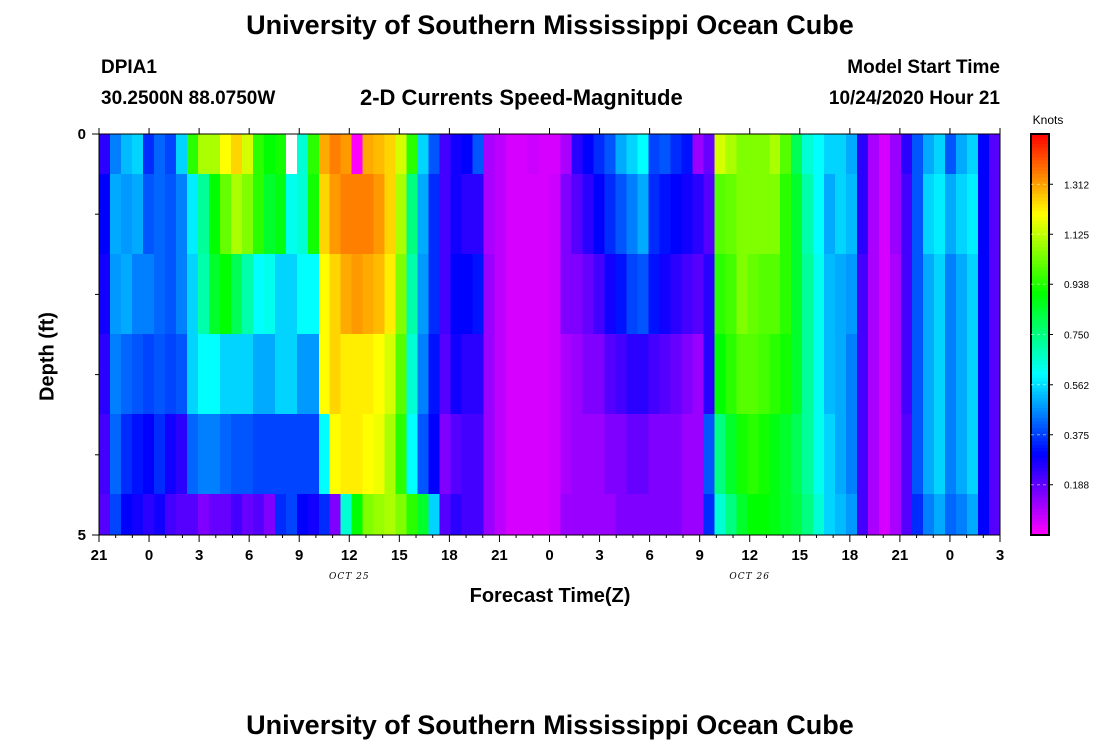 This screenshot has width=1100, height=750. What do you see at coordinates (950, 555) in the screenshot?
I see `x-tick-label: 0` at bounding box center [950, 555].